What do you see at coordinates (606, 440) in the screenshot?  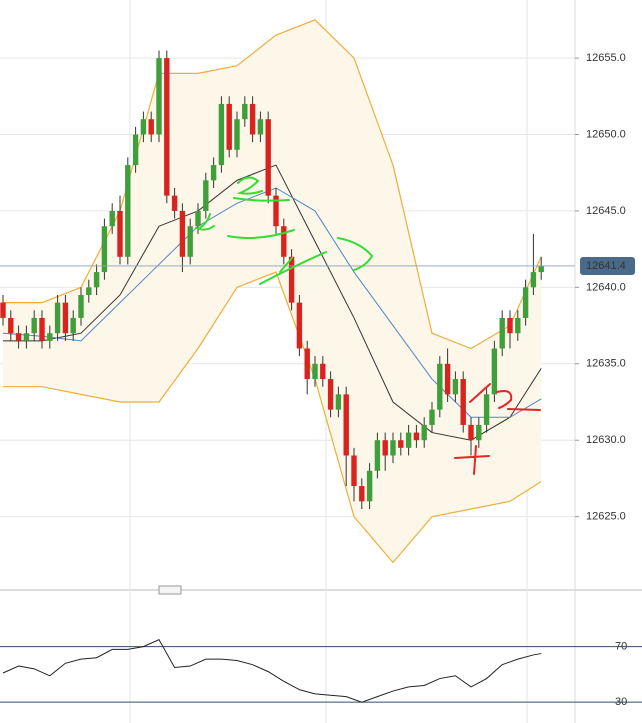 I see `y-tick-label: 12630.0` at bounding box center [606, 440].